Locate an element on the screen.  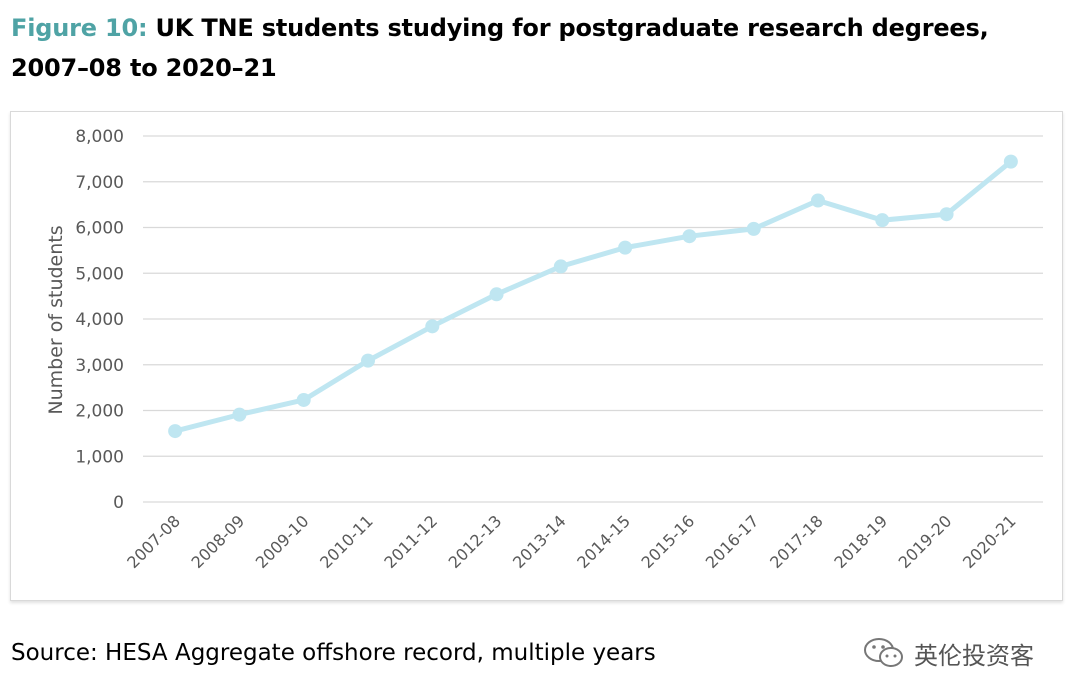
y-tick-label: 3,000 is located at coordinates (99, 366).